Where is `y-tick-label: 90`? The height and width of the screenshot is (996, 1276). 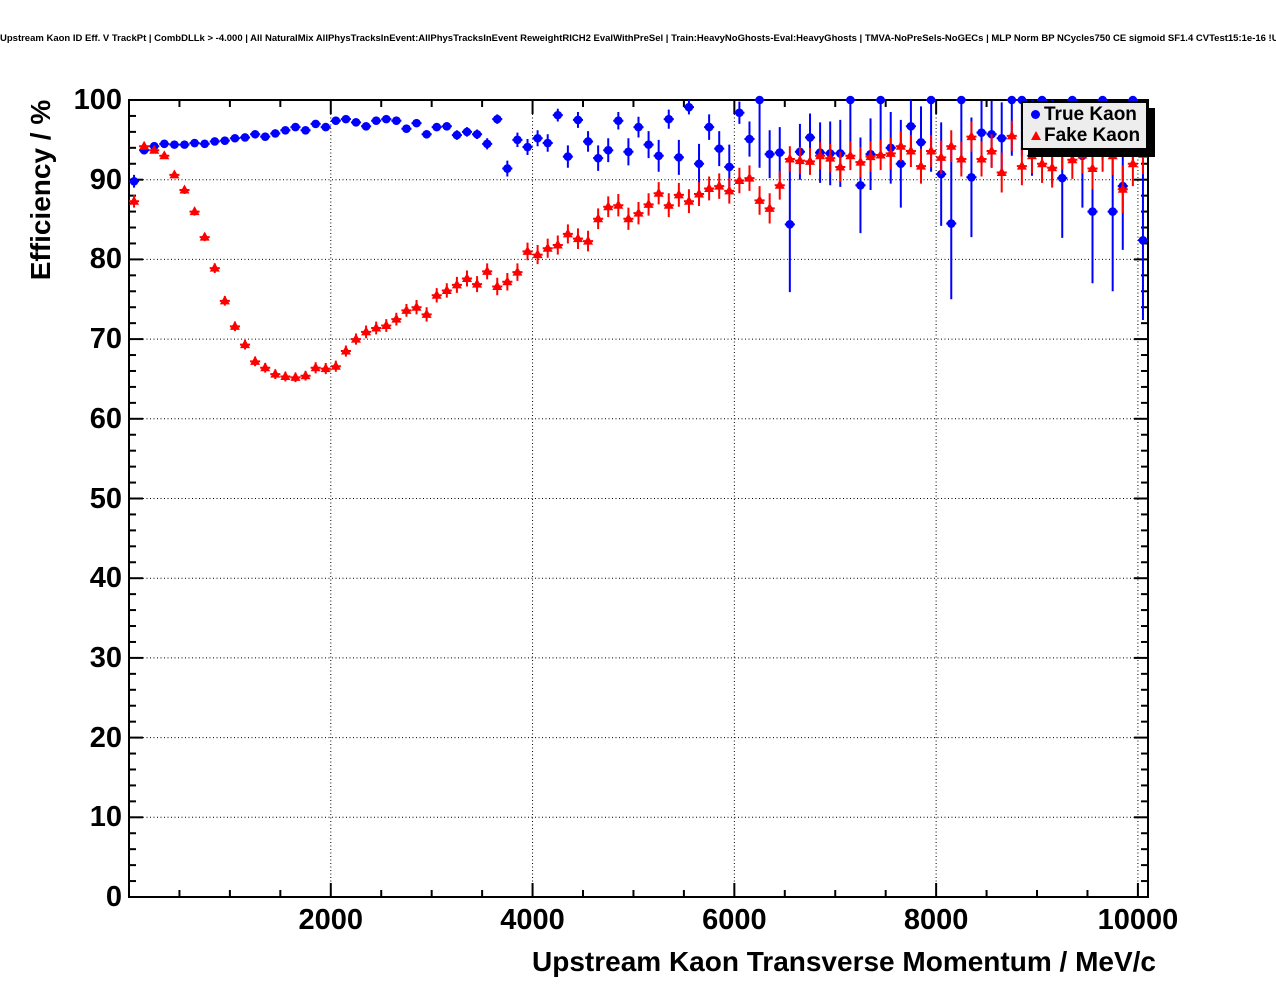
y-tick-label: 90 is located at coordinates (105, 179).